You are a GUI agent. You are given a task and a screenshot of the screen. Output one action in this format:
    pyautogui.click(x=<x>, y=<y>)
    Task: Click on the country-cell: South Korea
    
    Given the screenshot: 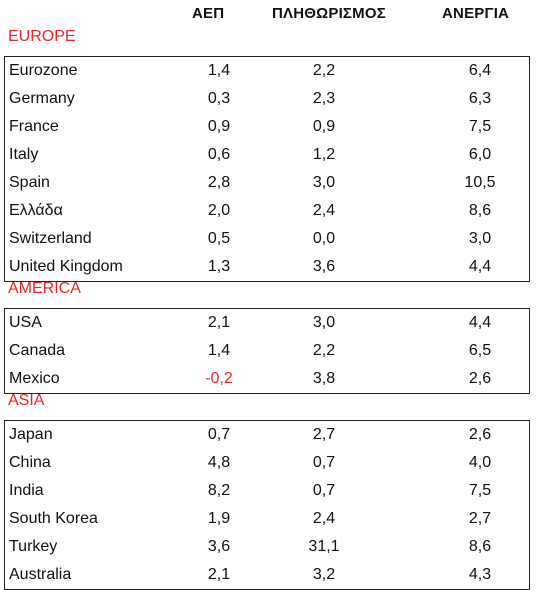 What is the action you would take?
    pyautogui.click(x=53, y=518)
    